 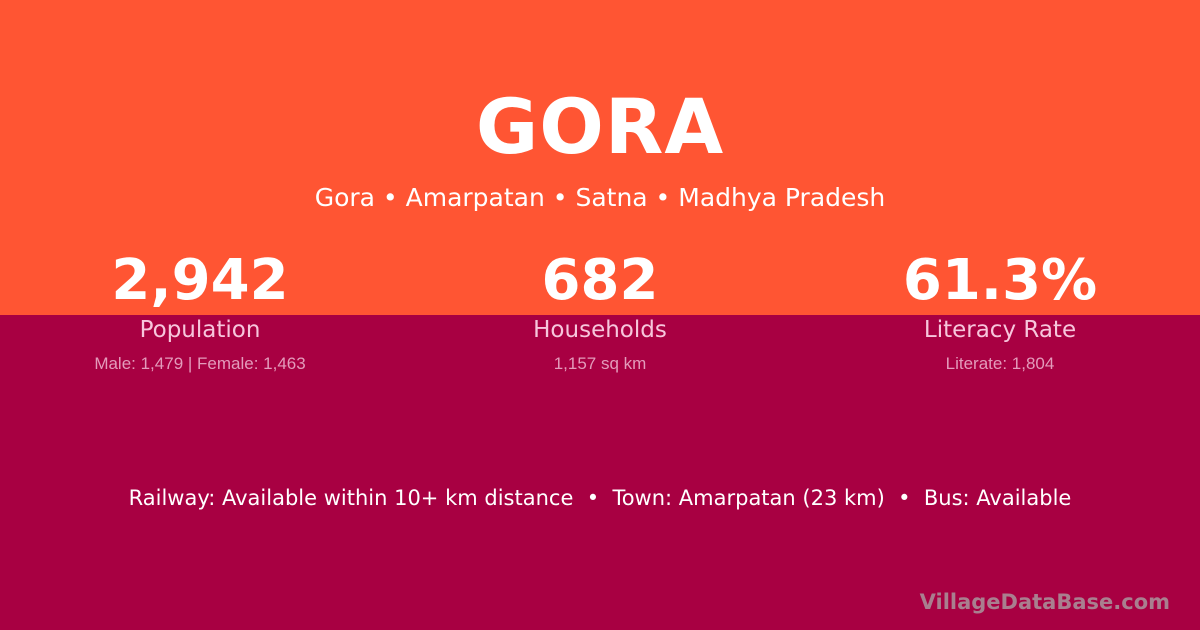 What do you see at coordinates (1000, 330) in the screenshot?
I see `stat-label: Literacy Rate` at bounding box center [1000, 330].